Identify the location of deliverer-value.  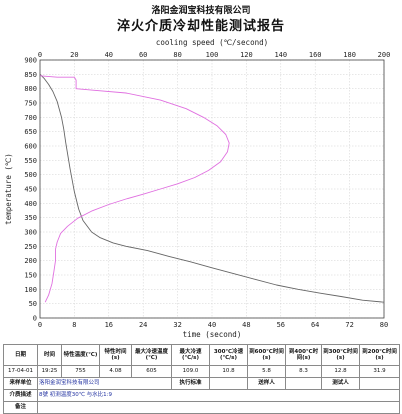
(303, 383).